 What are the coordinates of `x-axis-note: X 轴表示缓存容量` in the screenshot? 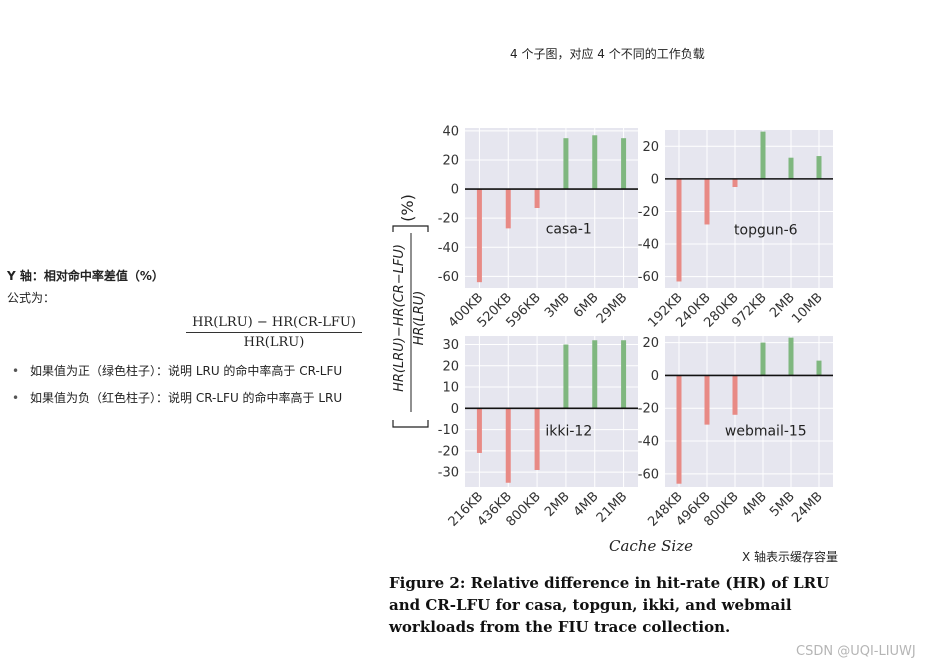 It's located at (790, 557).